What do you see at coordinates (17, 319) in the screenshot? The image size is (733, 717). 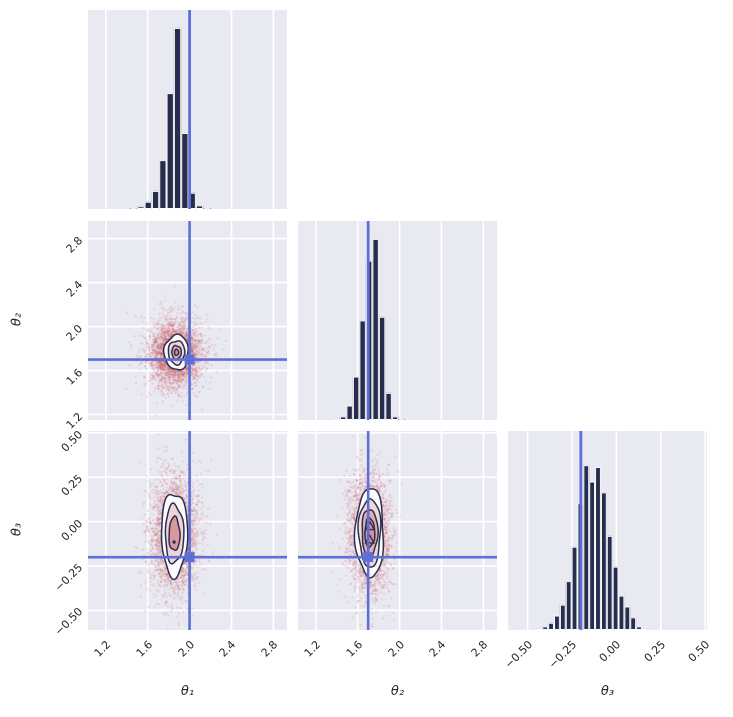 I see `y-axis-label-theta2: θ₂` at bounding box center [17, 319].